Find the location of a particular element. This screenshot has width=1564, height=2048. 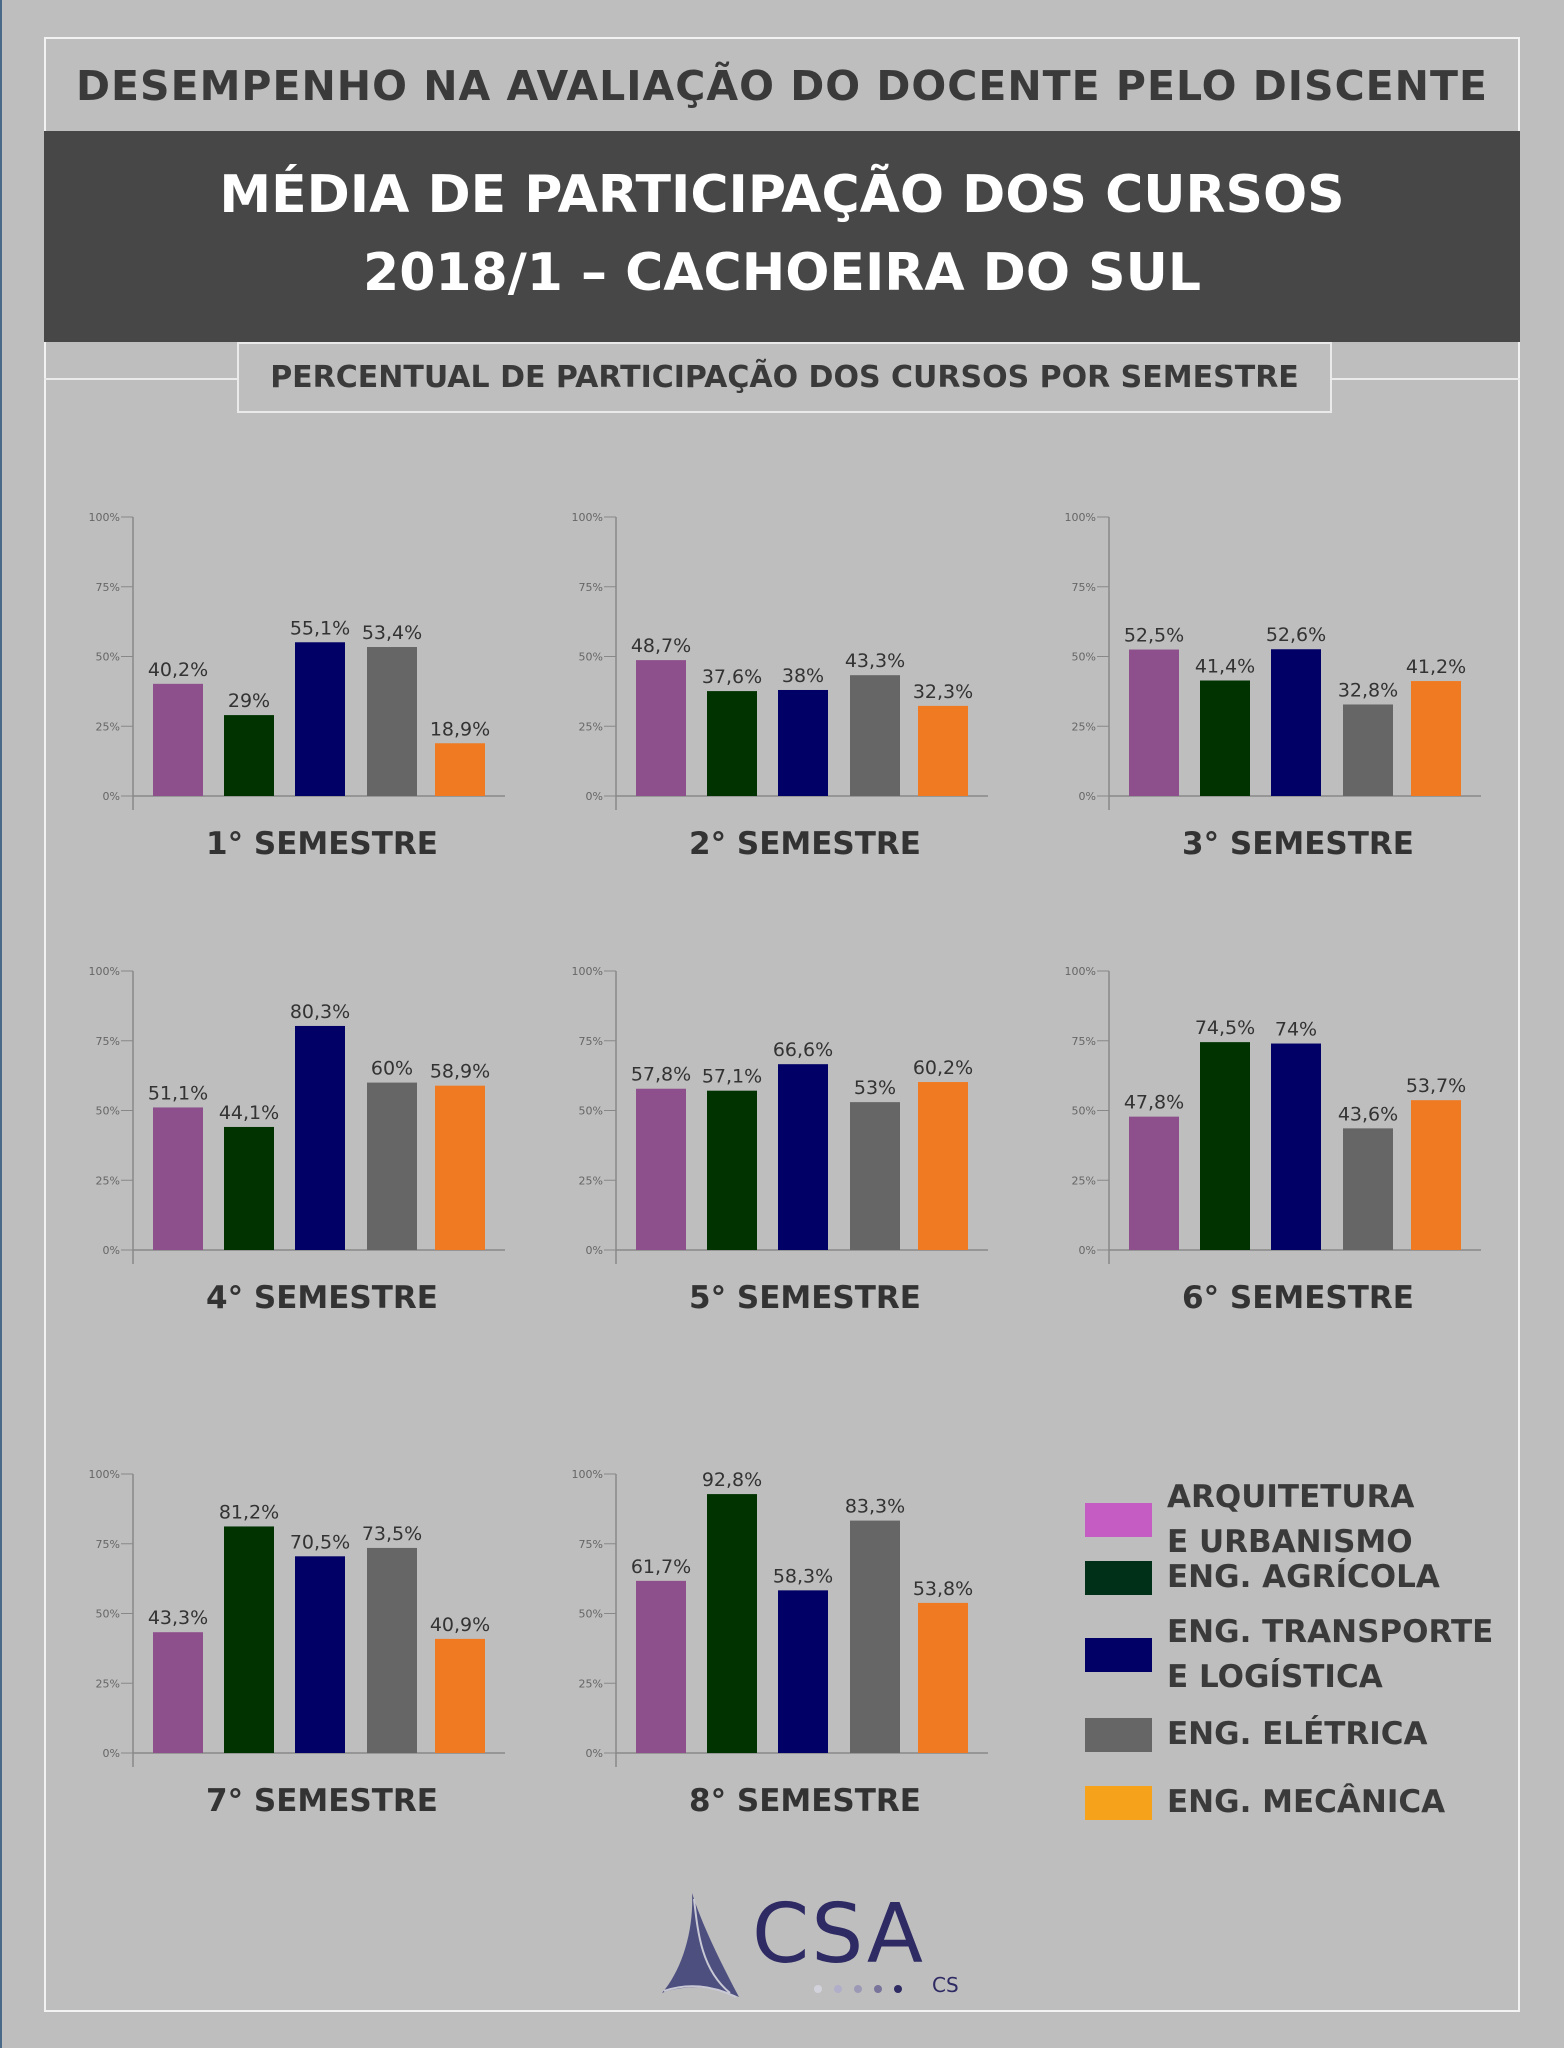

csa-logo: CSA CS is located at coordinates (795, 1945).